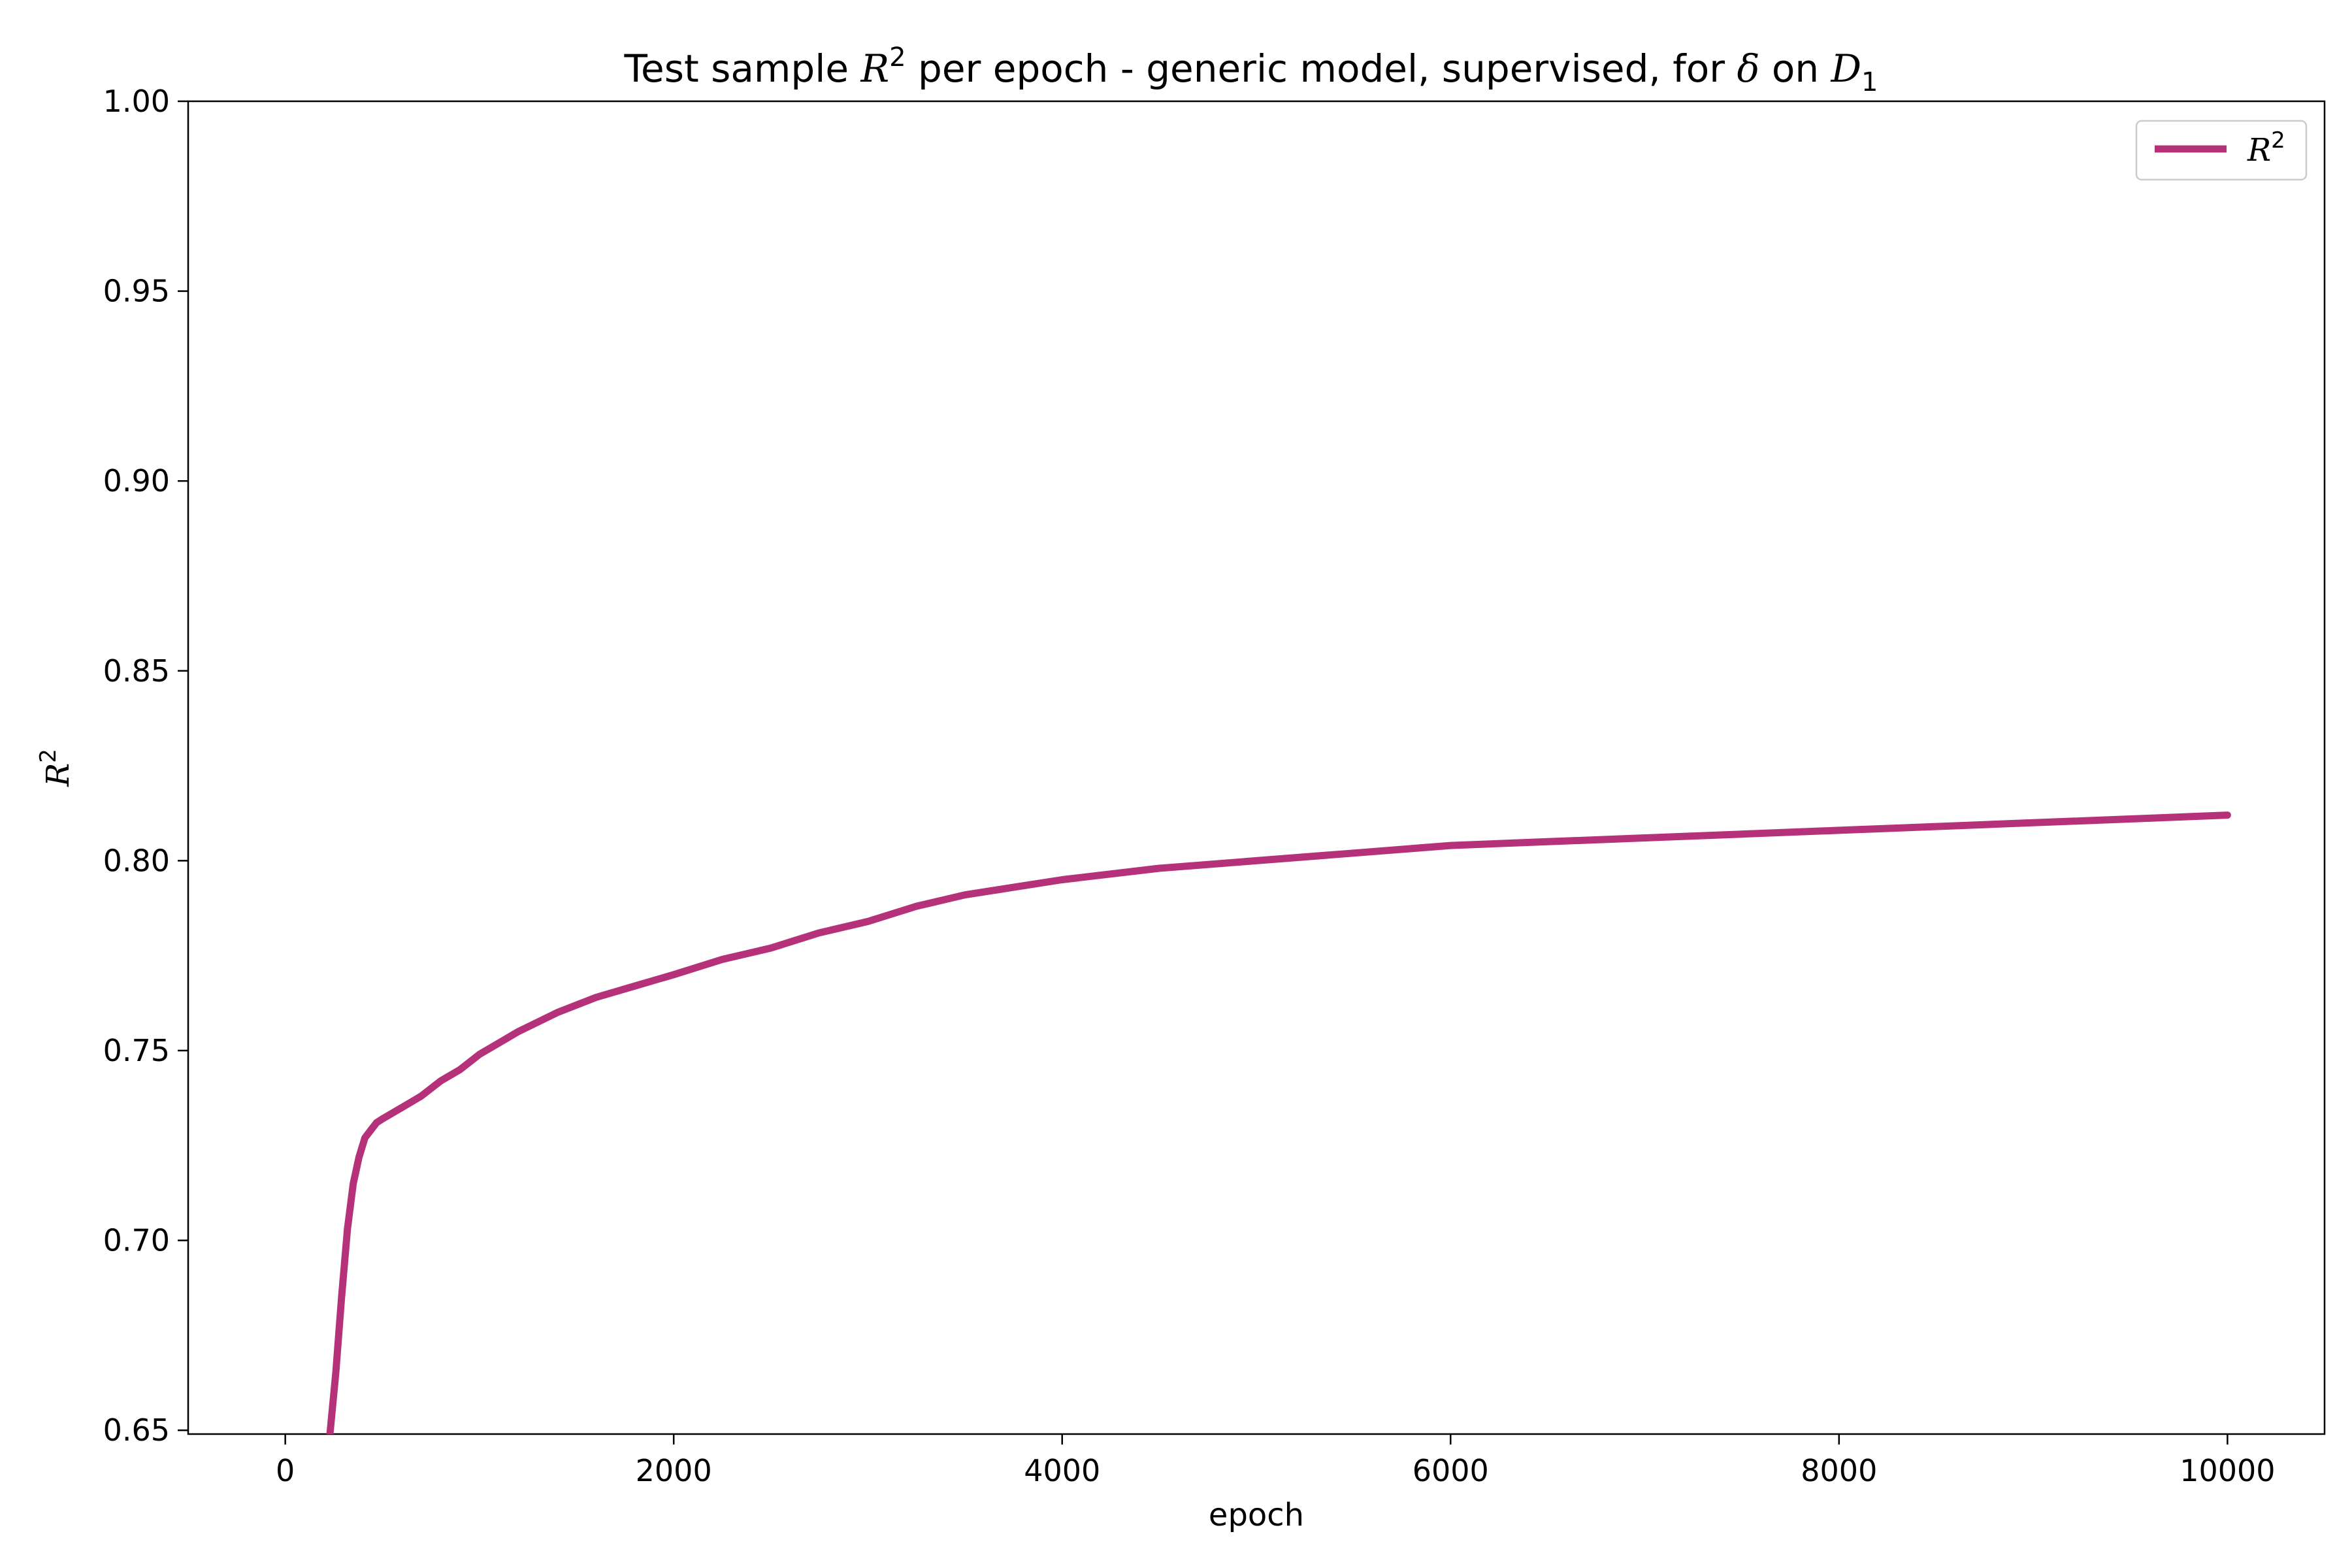 Image resolution: width=2352 pixels, height=1568 pixels. What do you see at coordinates (1795, 68) in the screenshot?
I see `title-on-word: on` at bounding box center [1795, 68].